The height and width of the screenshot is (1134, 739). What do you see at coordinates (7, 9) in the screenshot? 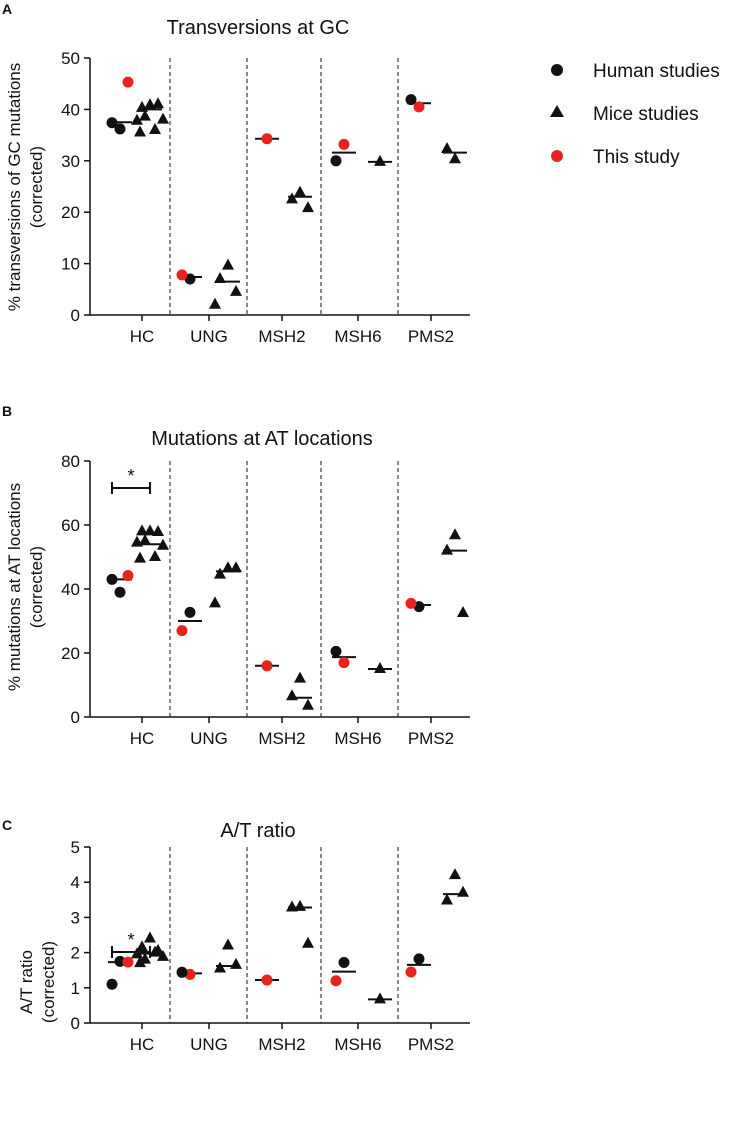
I see `panel-letter: A` at bounding box center [7, 9].